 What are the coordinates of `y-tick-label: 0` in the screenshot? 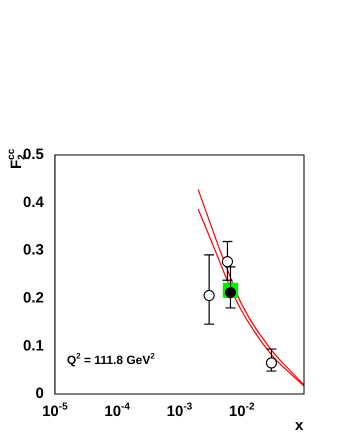 It's located at (40, 393).